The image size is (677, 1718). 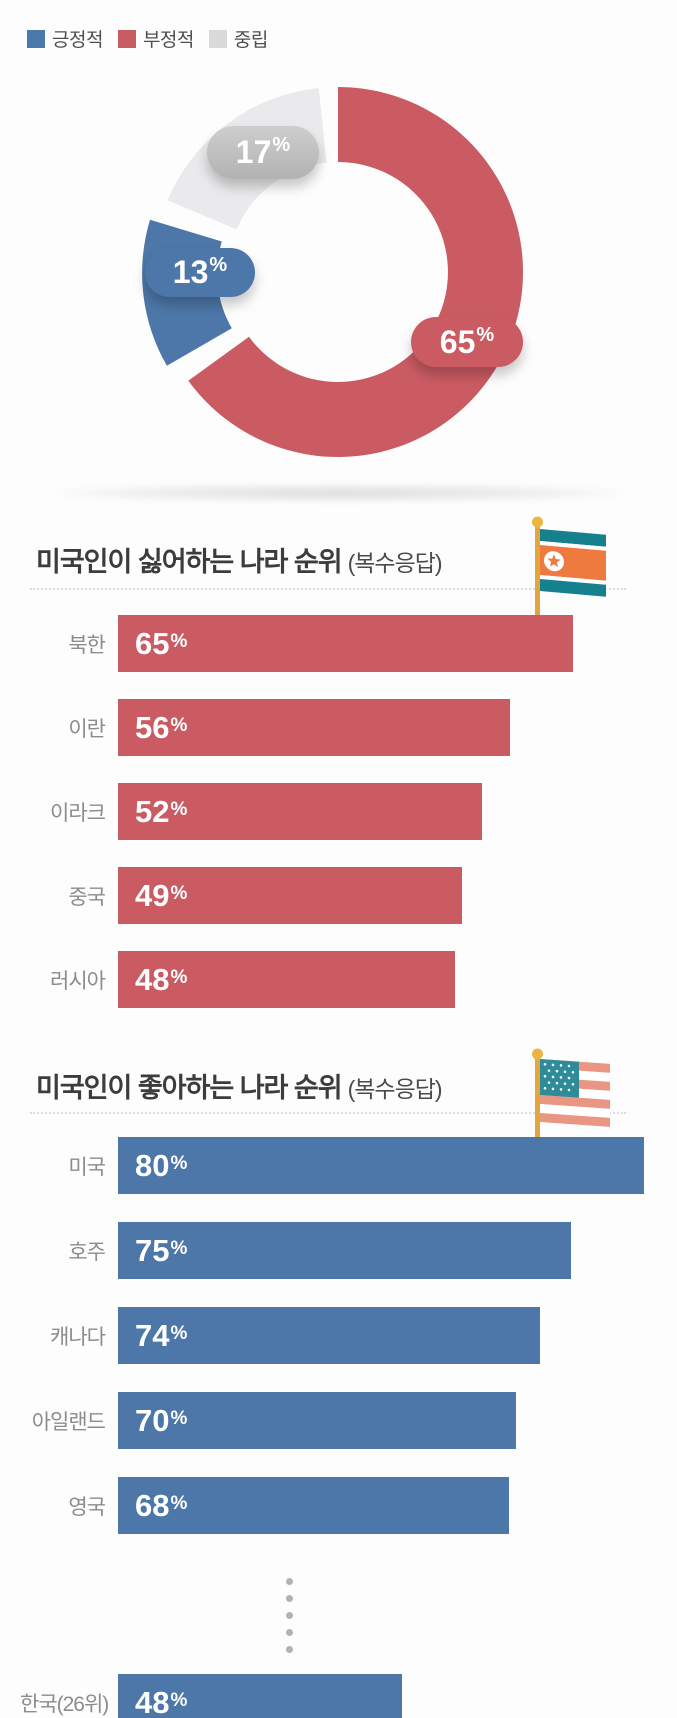 I want to click on donut-label-value: 65, so click(x=457, y=341).